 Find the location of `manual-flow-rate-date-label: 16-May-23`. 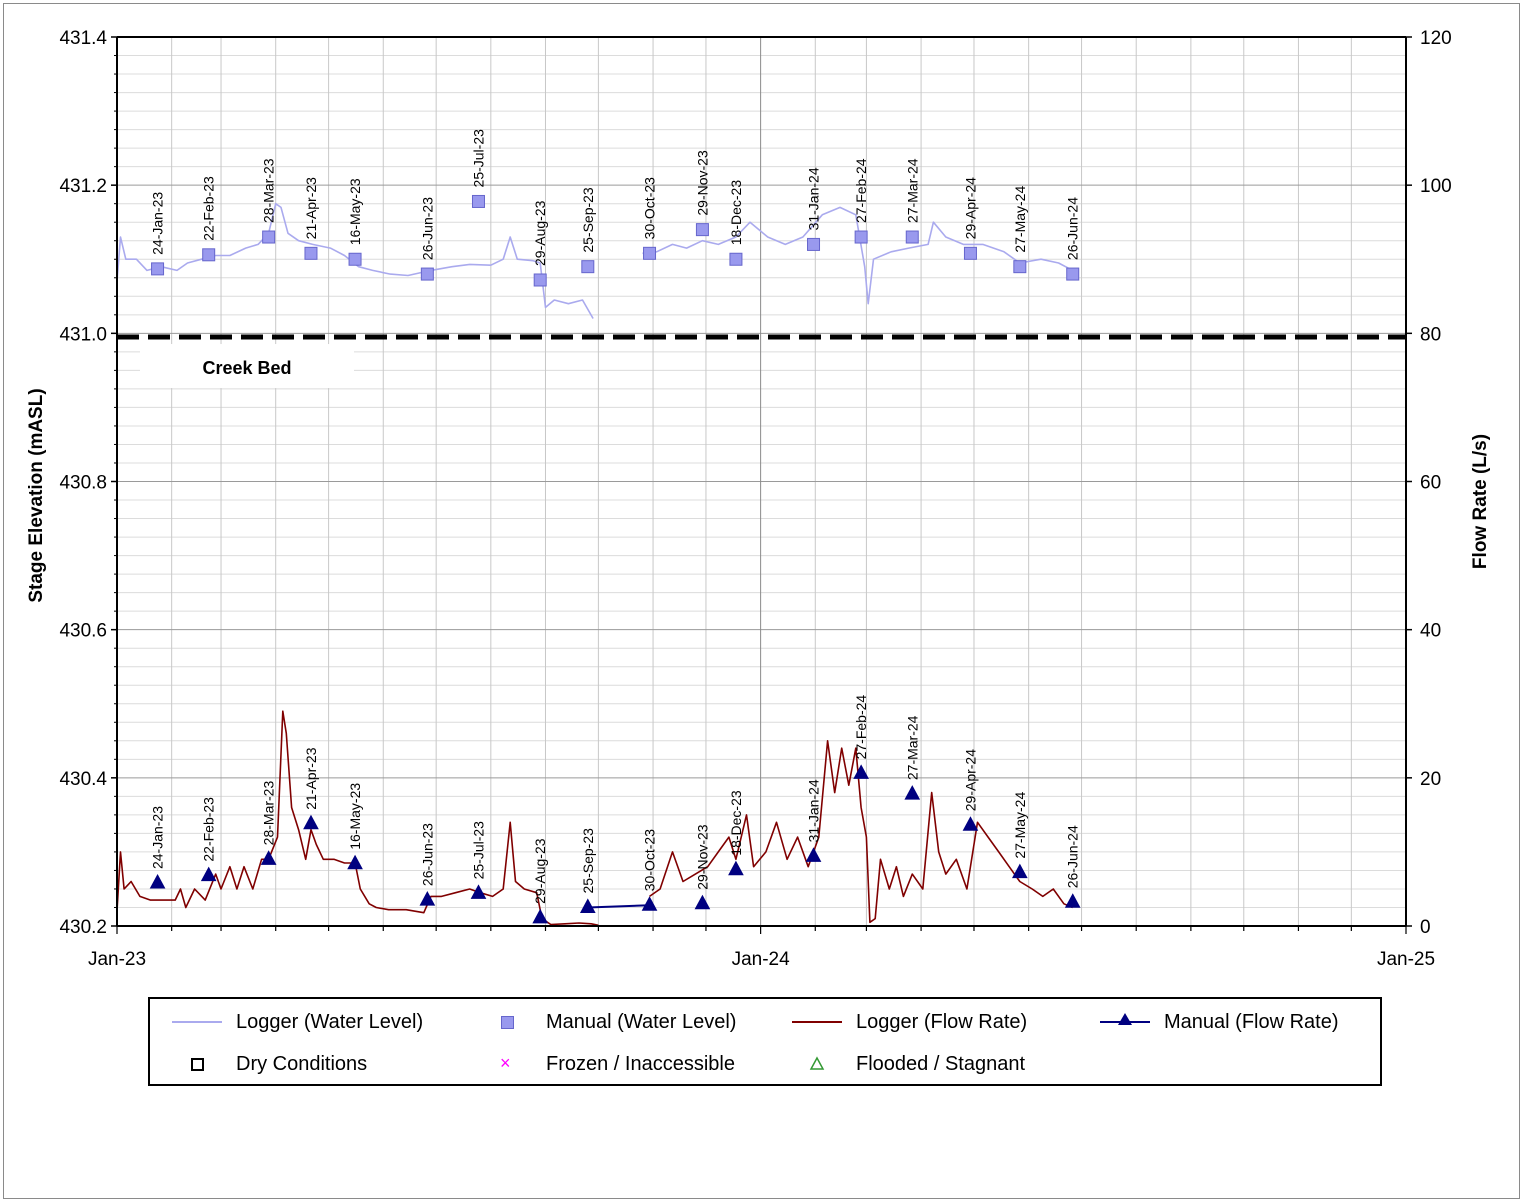

manual-flow-rate-date-label: 16-May-23 is located at coordinates (355, 816).